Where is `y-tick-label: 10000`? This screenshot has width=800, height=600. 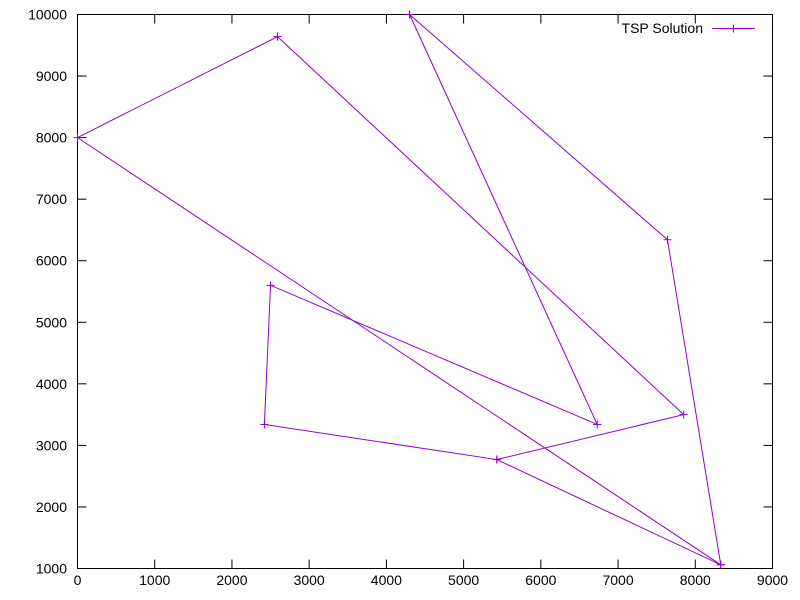 y-tick-label: 10000 is located at coordinates (47, 15).